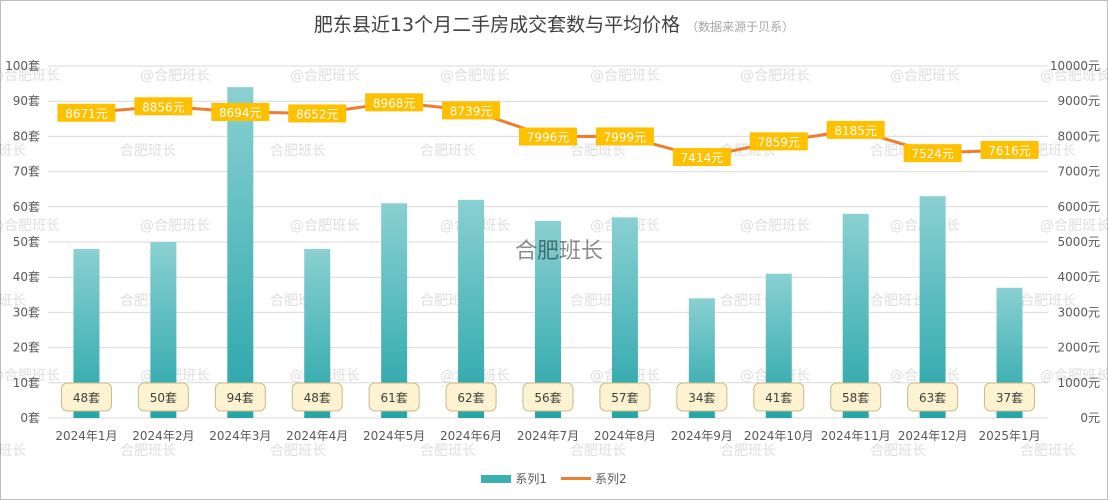 The image size is (1108, 500). I want to click on line-data-label: 7996元, so click(548, 138).